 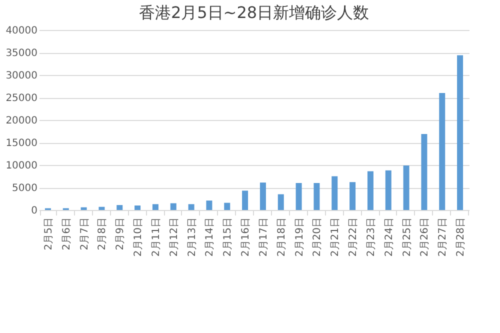 I want to click on y-tick-label: 25000, so click(x=22, y=98).